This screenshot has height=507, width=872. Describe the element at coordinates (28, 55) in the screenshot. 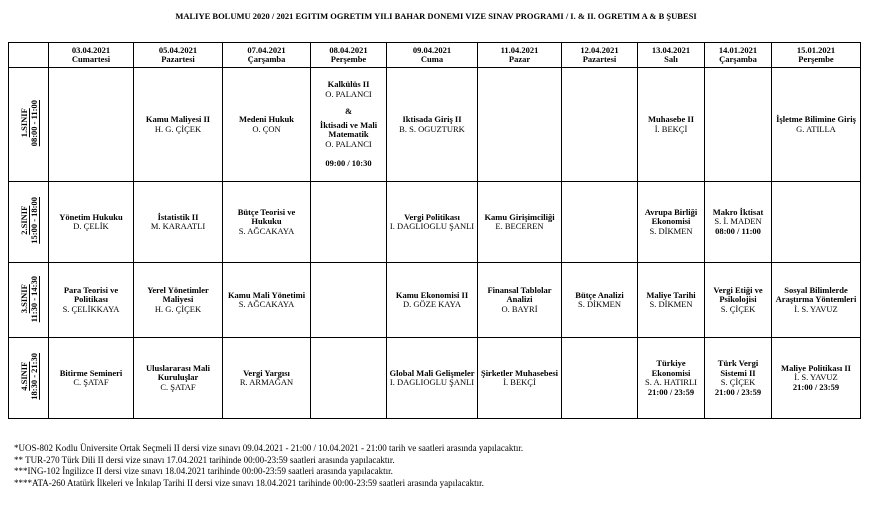

I see `corner-cell` at that location.